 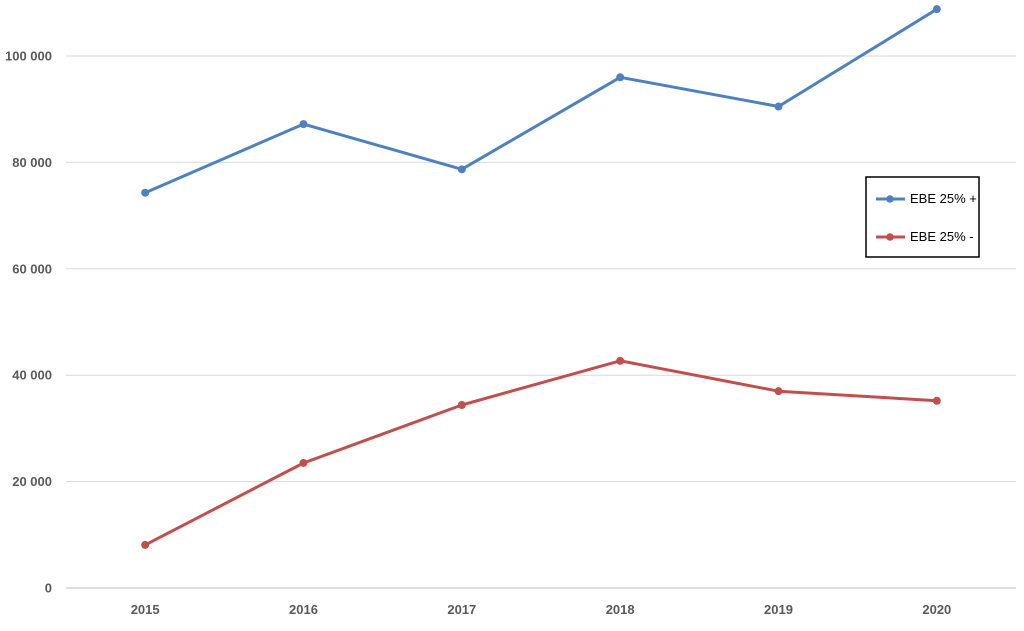 I want to click on y-tick-label: 60 000, so click(x=32, y=268).